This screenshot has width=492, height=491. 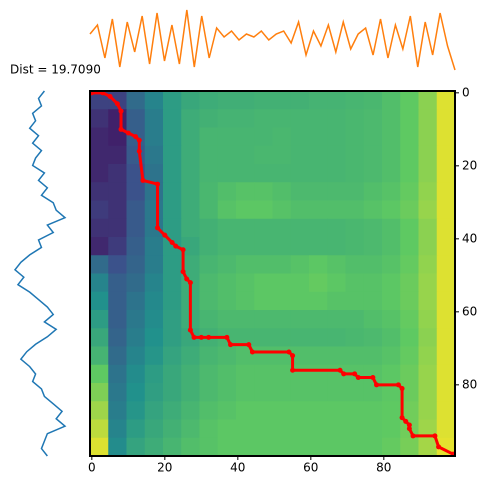 I want to click on y-tick-label: 60, so click(x=469, y=311).